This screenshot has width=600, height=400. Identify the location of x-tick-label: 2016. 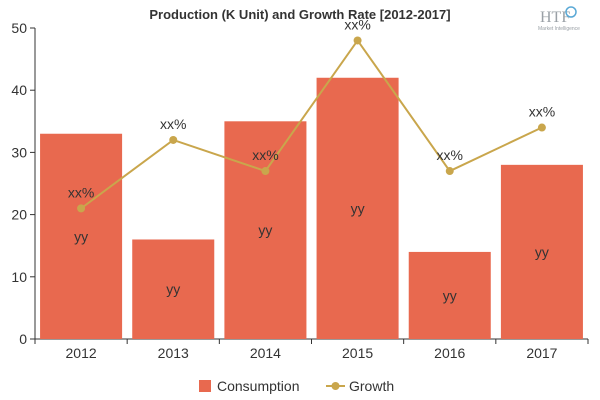
(449, 353).